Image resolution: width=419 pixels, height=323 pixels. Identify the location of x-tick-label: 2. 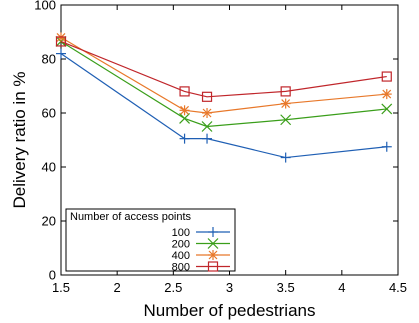
(117, 287).